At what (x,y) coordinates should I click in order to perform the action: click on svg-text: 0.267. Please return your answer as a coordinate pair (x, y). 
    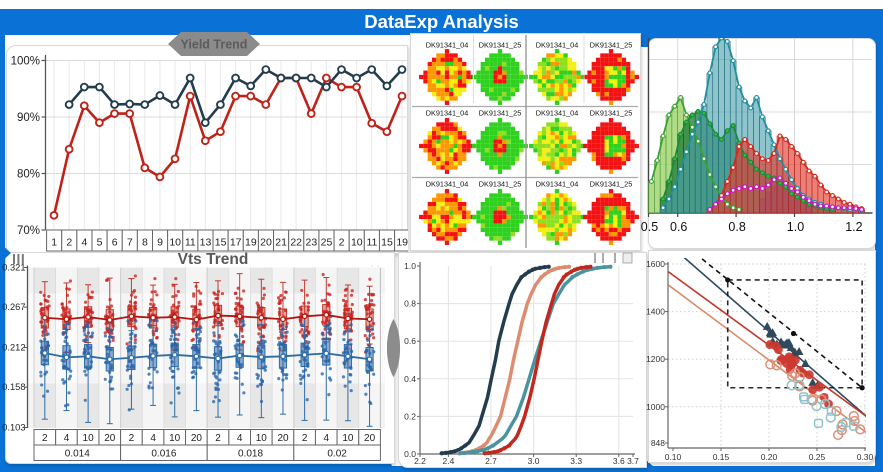
    Looking at the image, I should click on (13, 307).